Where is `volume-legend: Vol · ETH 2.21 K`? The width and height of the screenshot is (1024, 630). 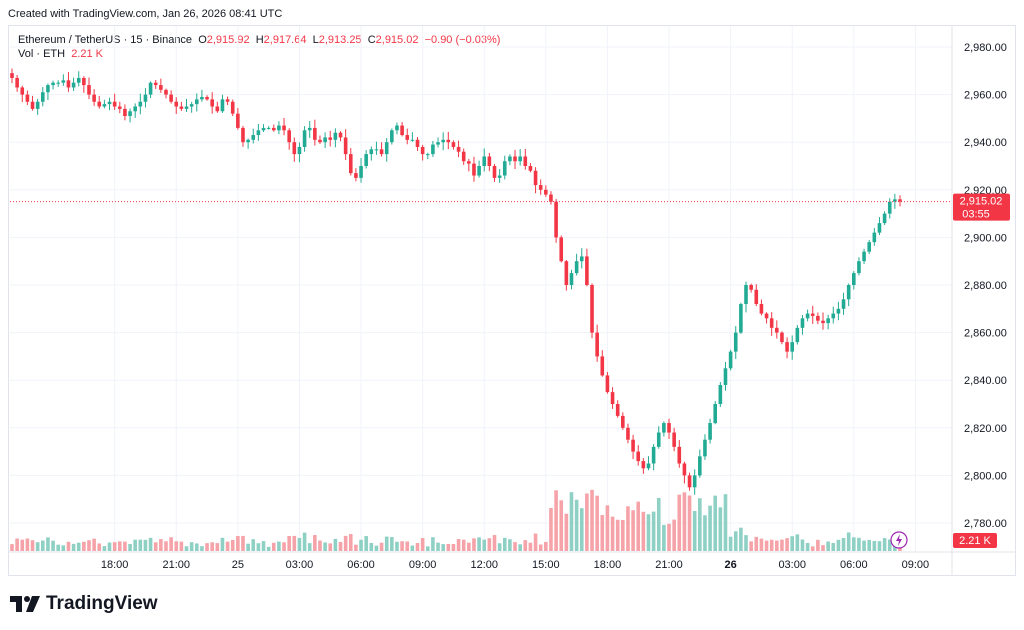 volume-legend: Vol · ETH 2.21 K is located at coordinates (60, 54).